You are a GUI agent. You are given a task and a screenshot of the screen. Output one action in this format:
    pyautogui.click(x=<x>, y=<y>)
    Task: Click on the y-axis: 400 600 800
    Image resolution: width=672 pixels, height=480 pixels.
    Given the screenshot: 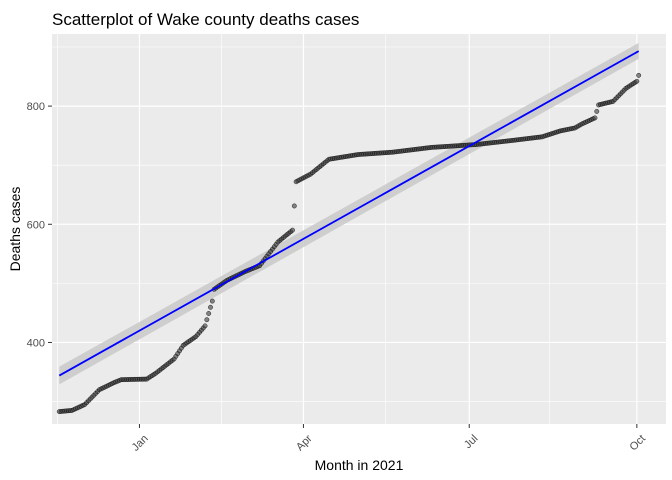 What is the action you would take?
    pyautogui.click(x=39, y=225)
    